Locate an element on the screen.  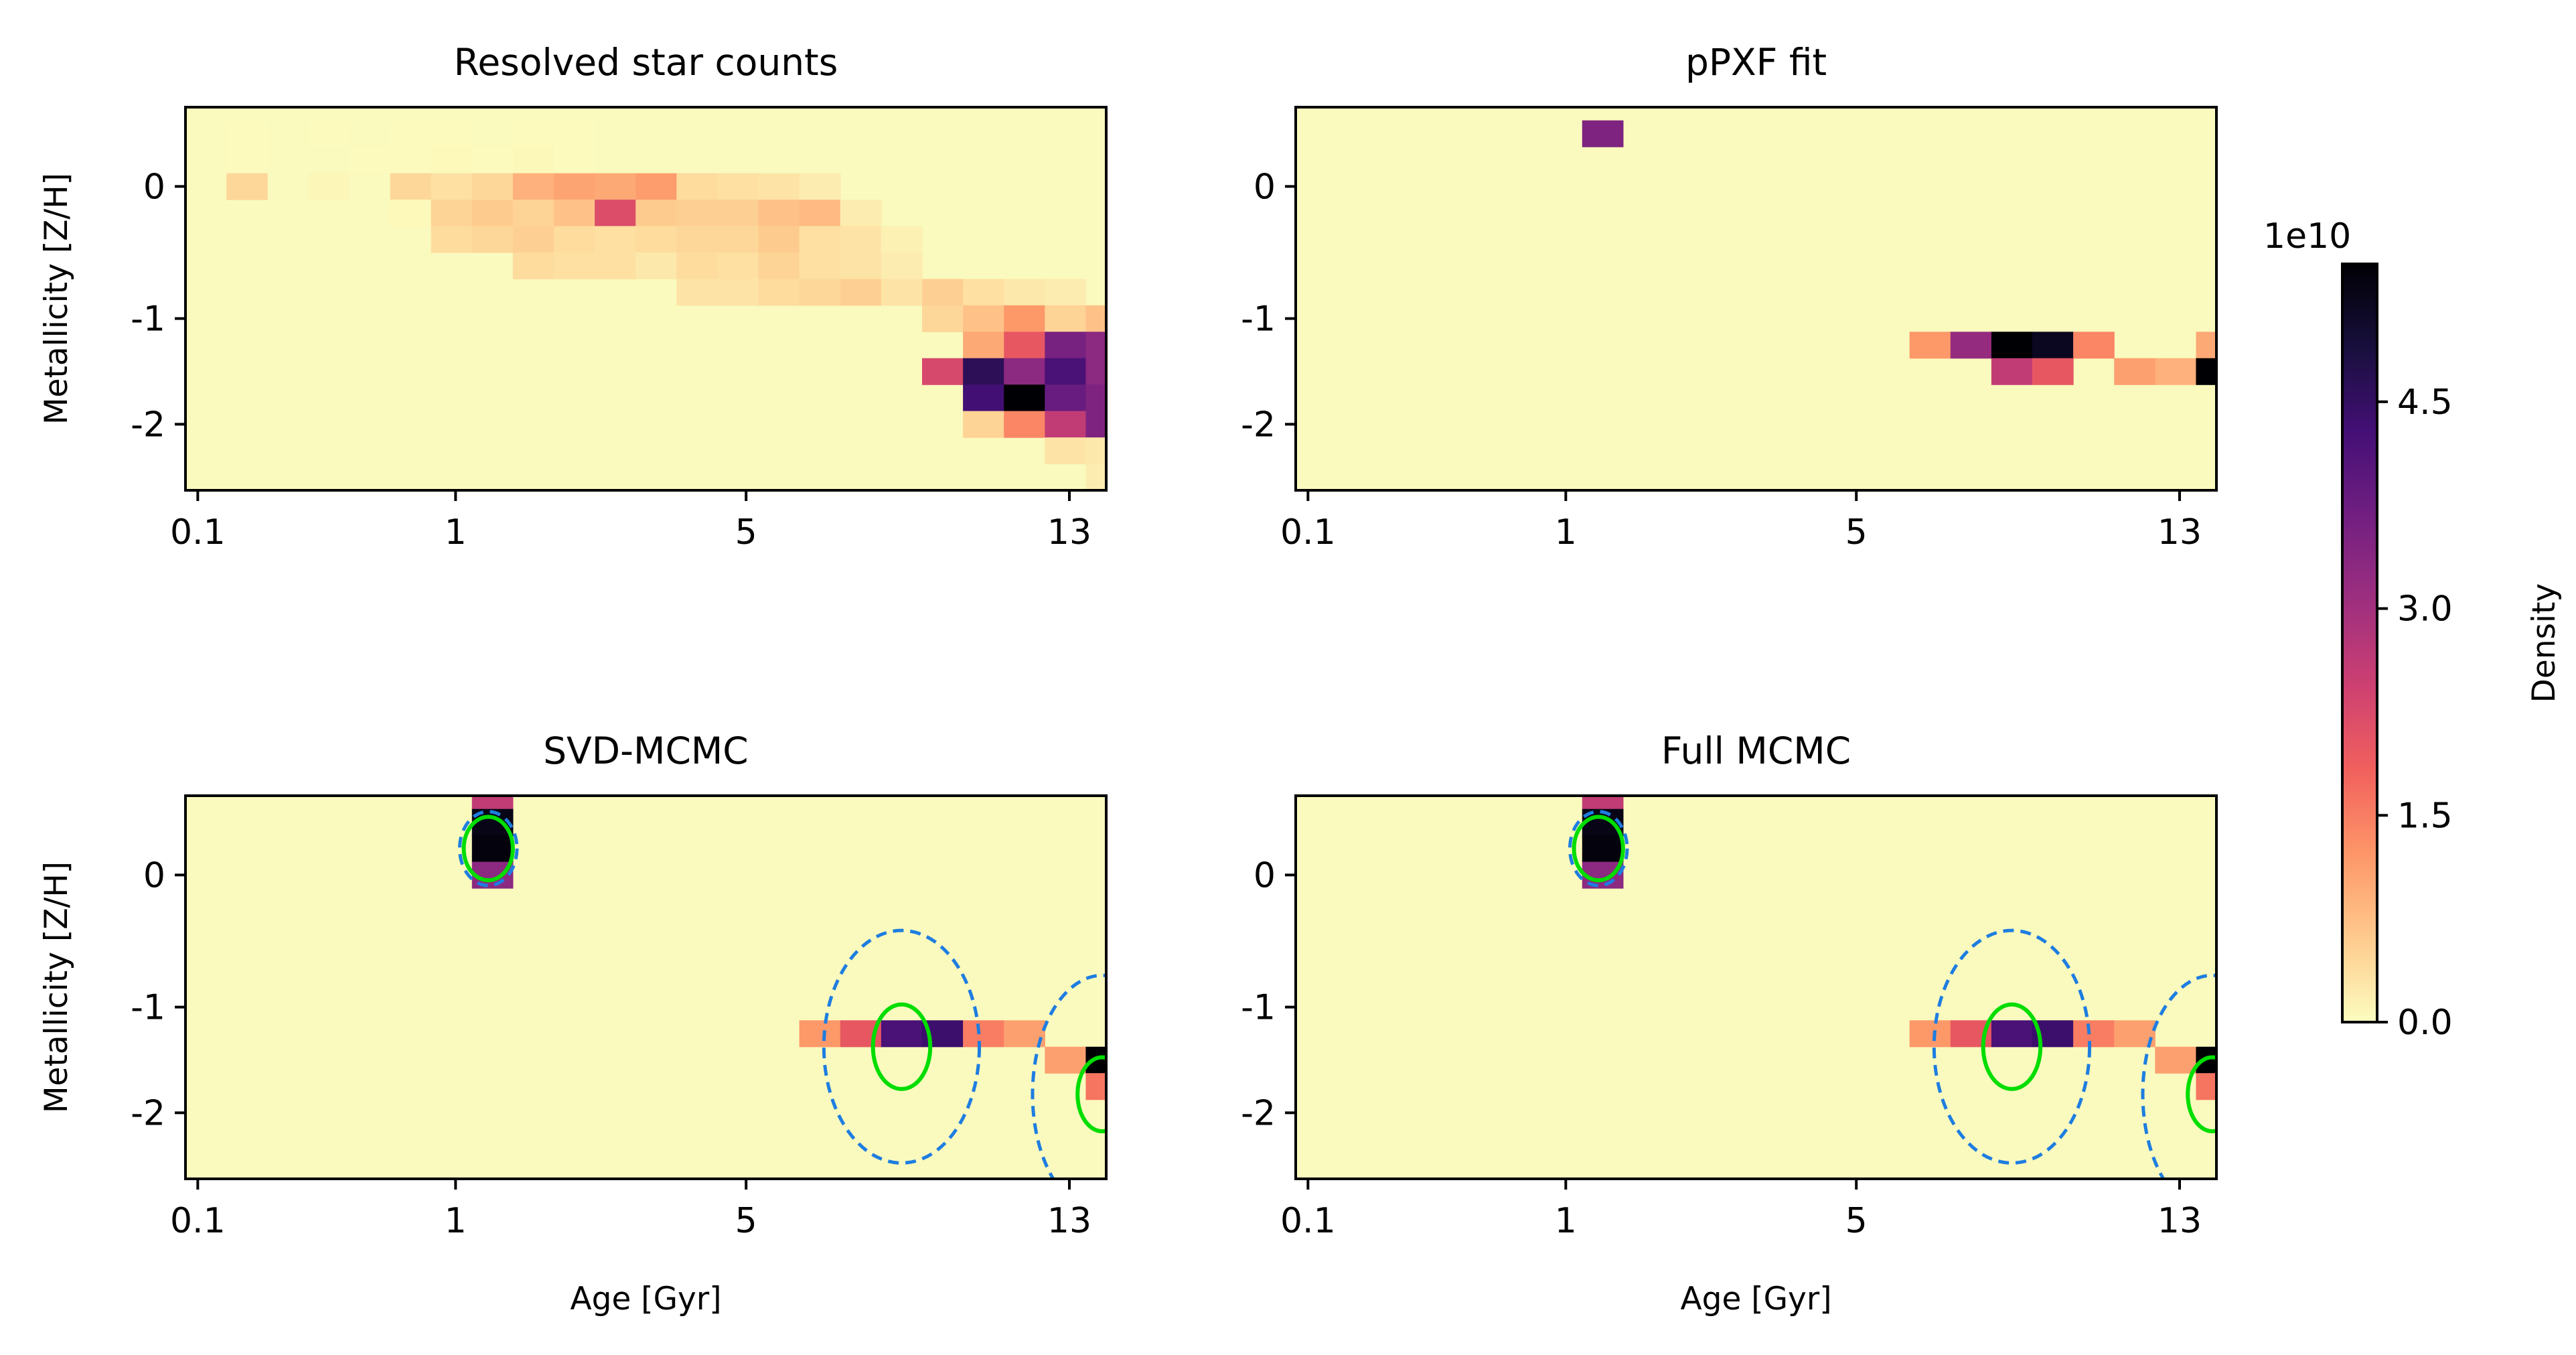
panel-2: pPXF fit 0.1 1 5 13 0 -1 -2 is located at coordinates (1729, 297).